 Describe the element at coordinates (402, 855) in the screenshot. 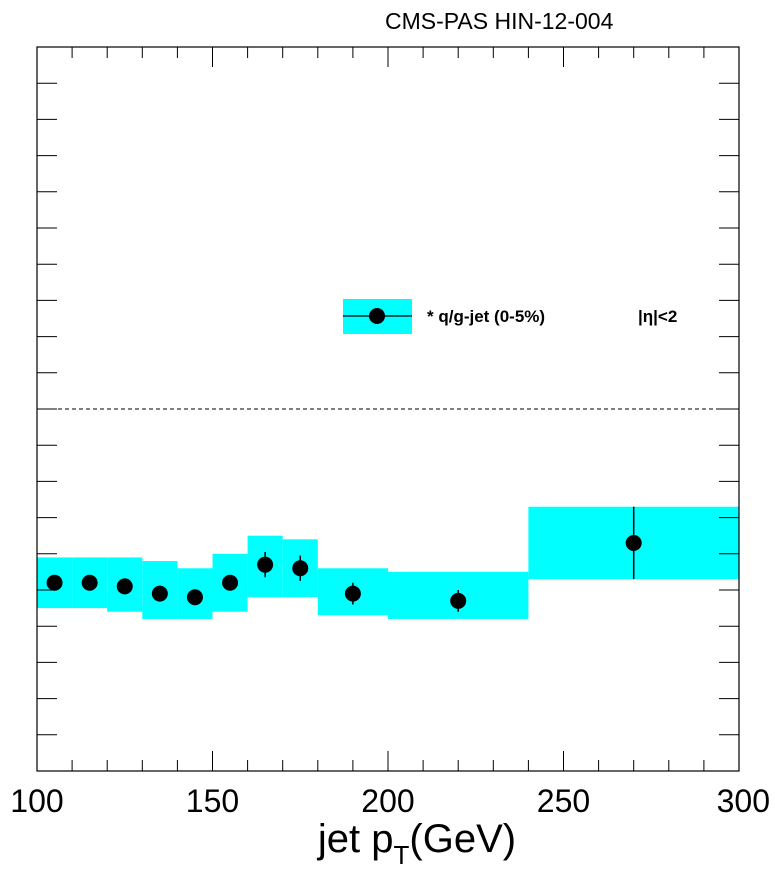

I see `x-axis-label-subscript: T` at that location.